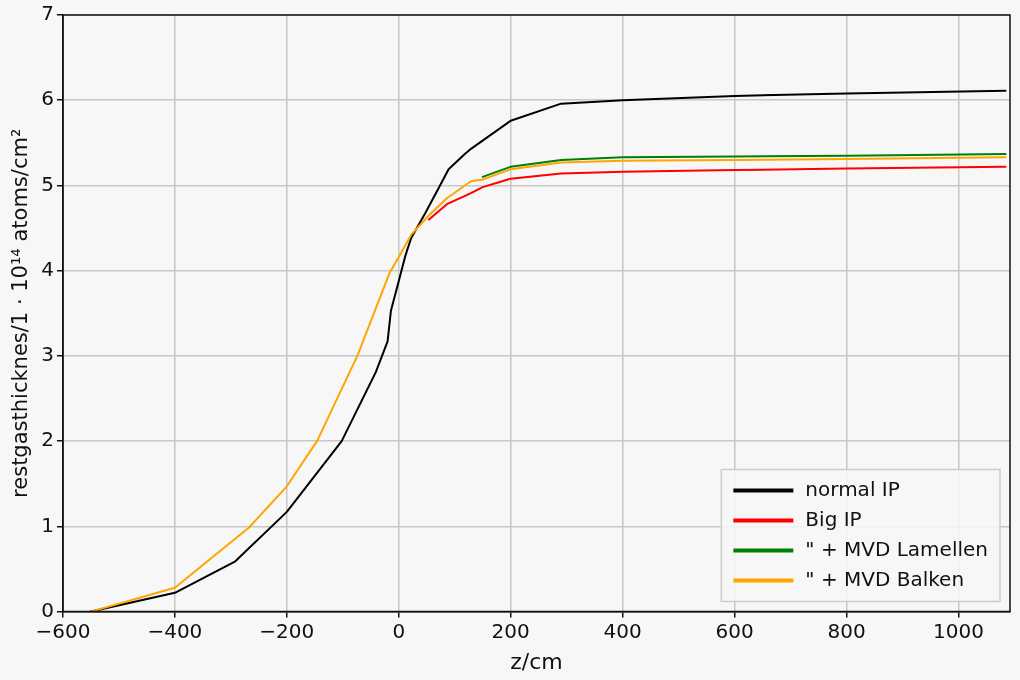 The image size is (1020, 680). I want to click on x-axis-title: z/cm, so click(536, 661).